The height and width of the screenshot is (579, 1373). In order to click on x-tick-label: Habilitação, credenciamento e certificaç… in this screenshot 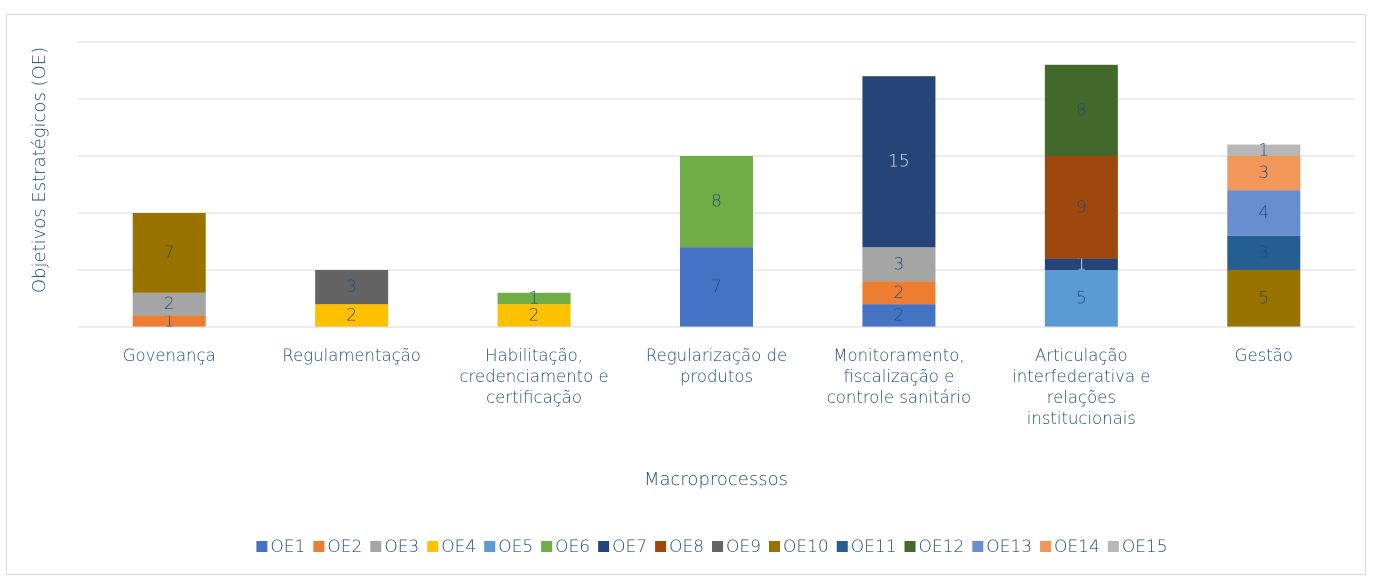, I will do `click(534, 376)`.